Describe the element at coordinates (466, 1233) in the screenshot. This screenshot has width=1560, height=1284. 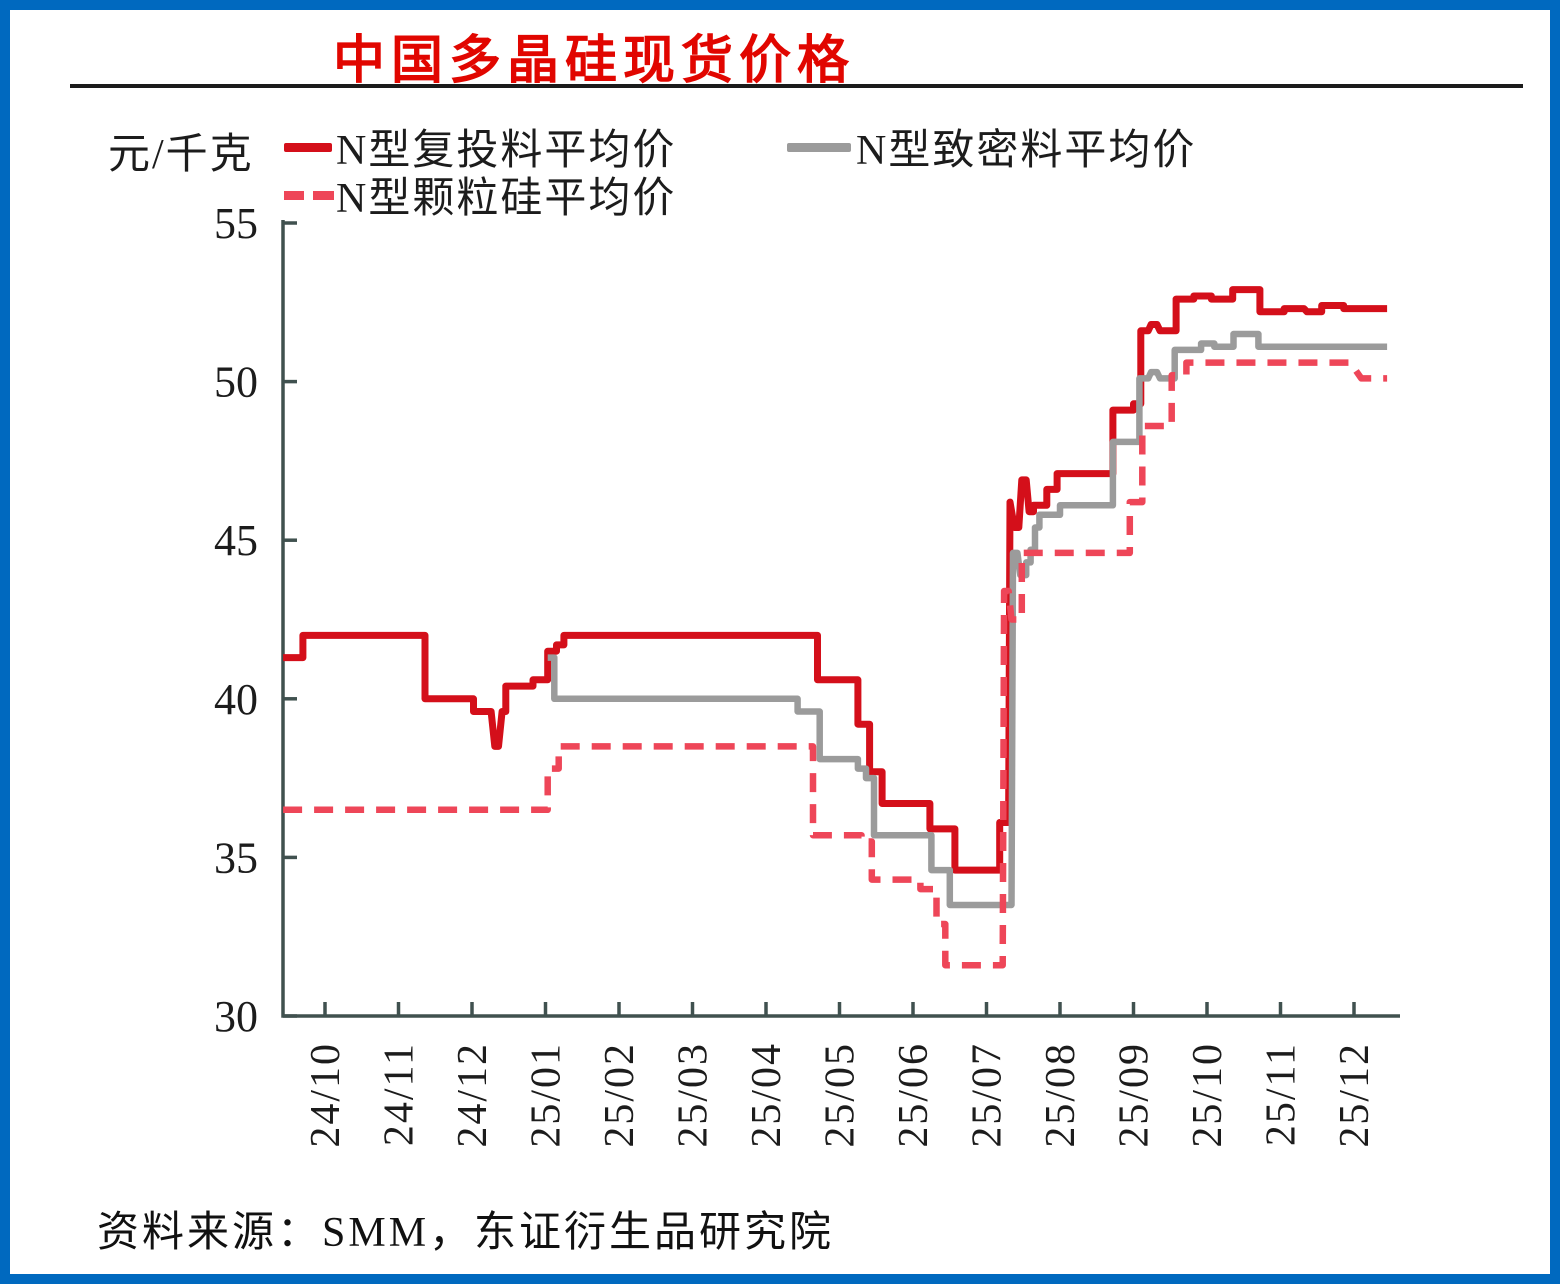
I see `source-note: 资料来源：SMM，东证衍生品研究院` at that location.